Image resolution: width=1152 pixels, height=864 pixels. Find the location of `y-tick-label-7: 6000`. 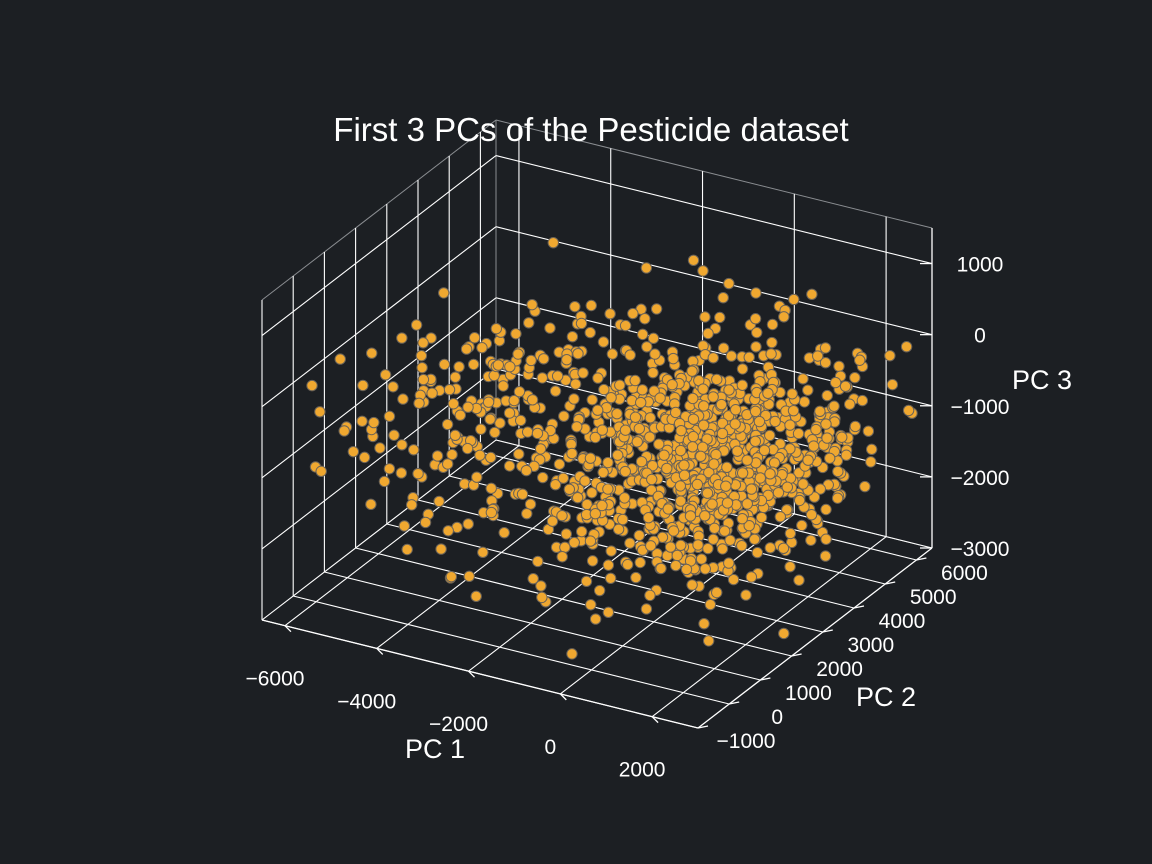

y-tick-label-7: 6000 is located at coordinates (964, 573).